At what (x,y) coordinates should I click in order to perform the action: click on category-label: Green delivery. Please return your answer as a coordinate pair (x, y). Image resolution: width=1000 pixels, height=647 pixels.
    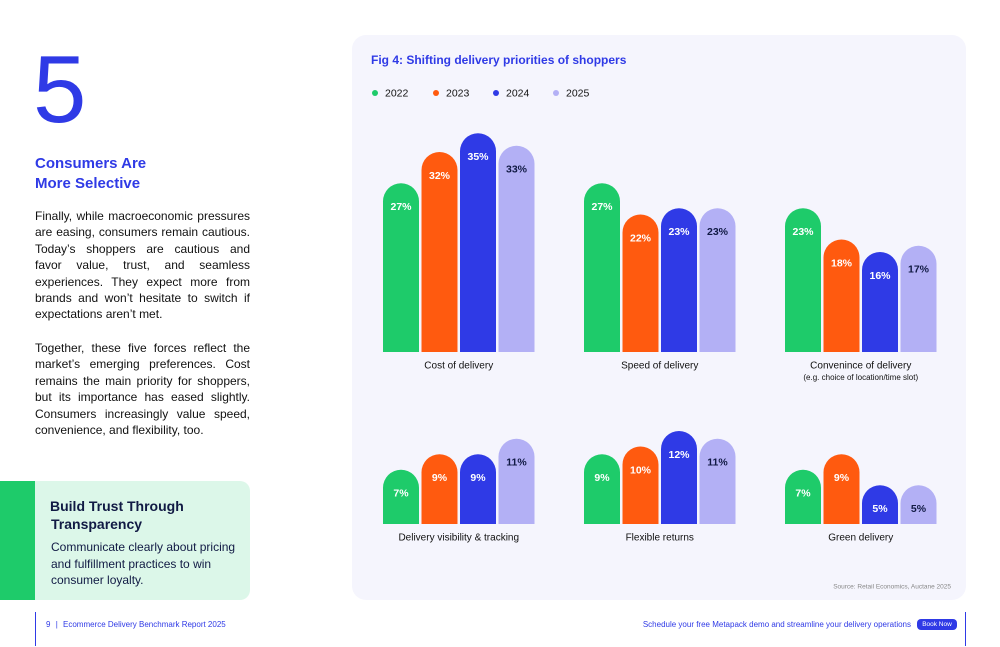
    Looking at the image, I should click on (860, 538).